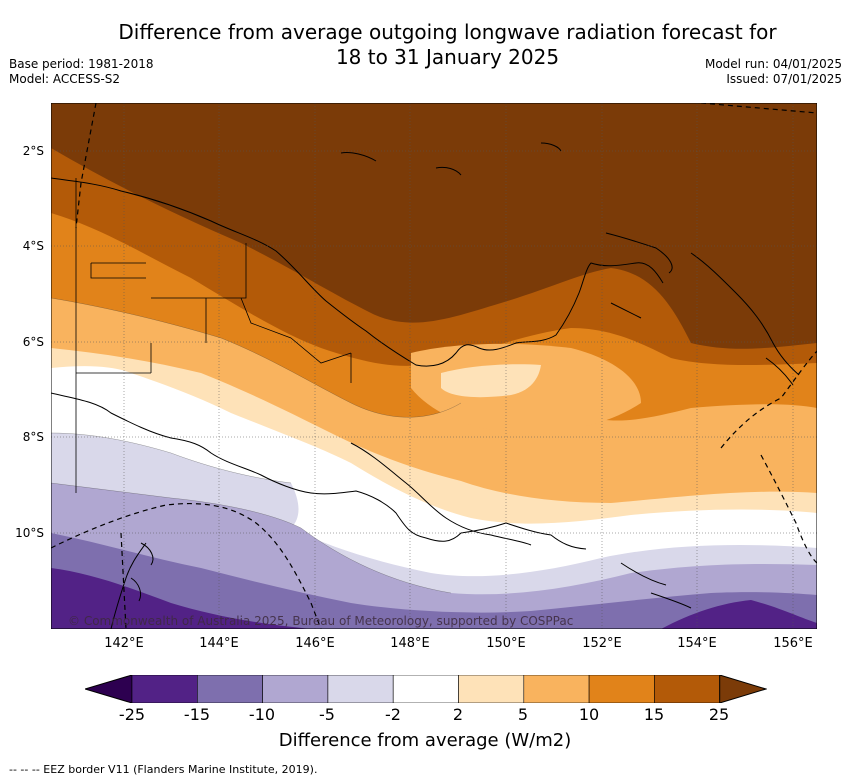 The height and width of the screenshot is (781, 850). Describe the element at coordinates (639, 275) in the screenshot. I see `new-britain` at that location.